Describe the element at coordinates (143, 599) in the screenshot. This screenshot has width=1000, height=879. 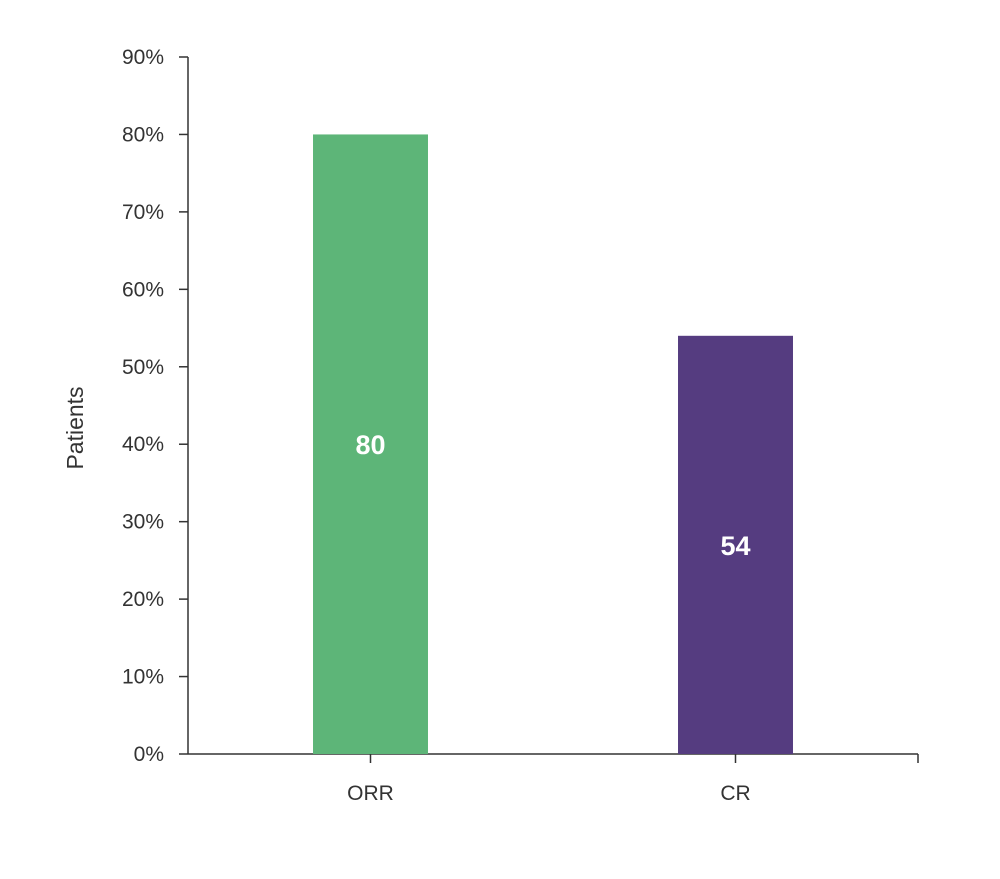
I see `y-tick-label: 20%` at that location.